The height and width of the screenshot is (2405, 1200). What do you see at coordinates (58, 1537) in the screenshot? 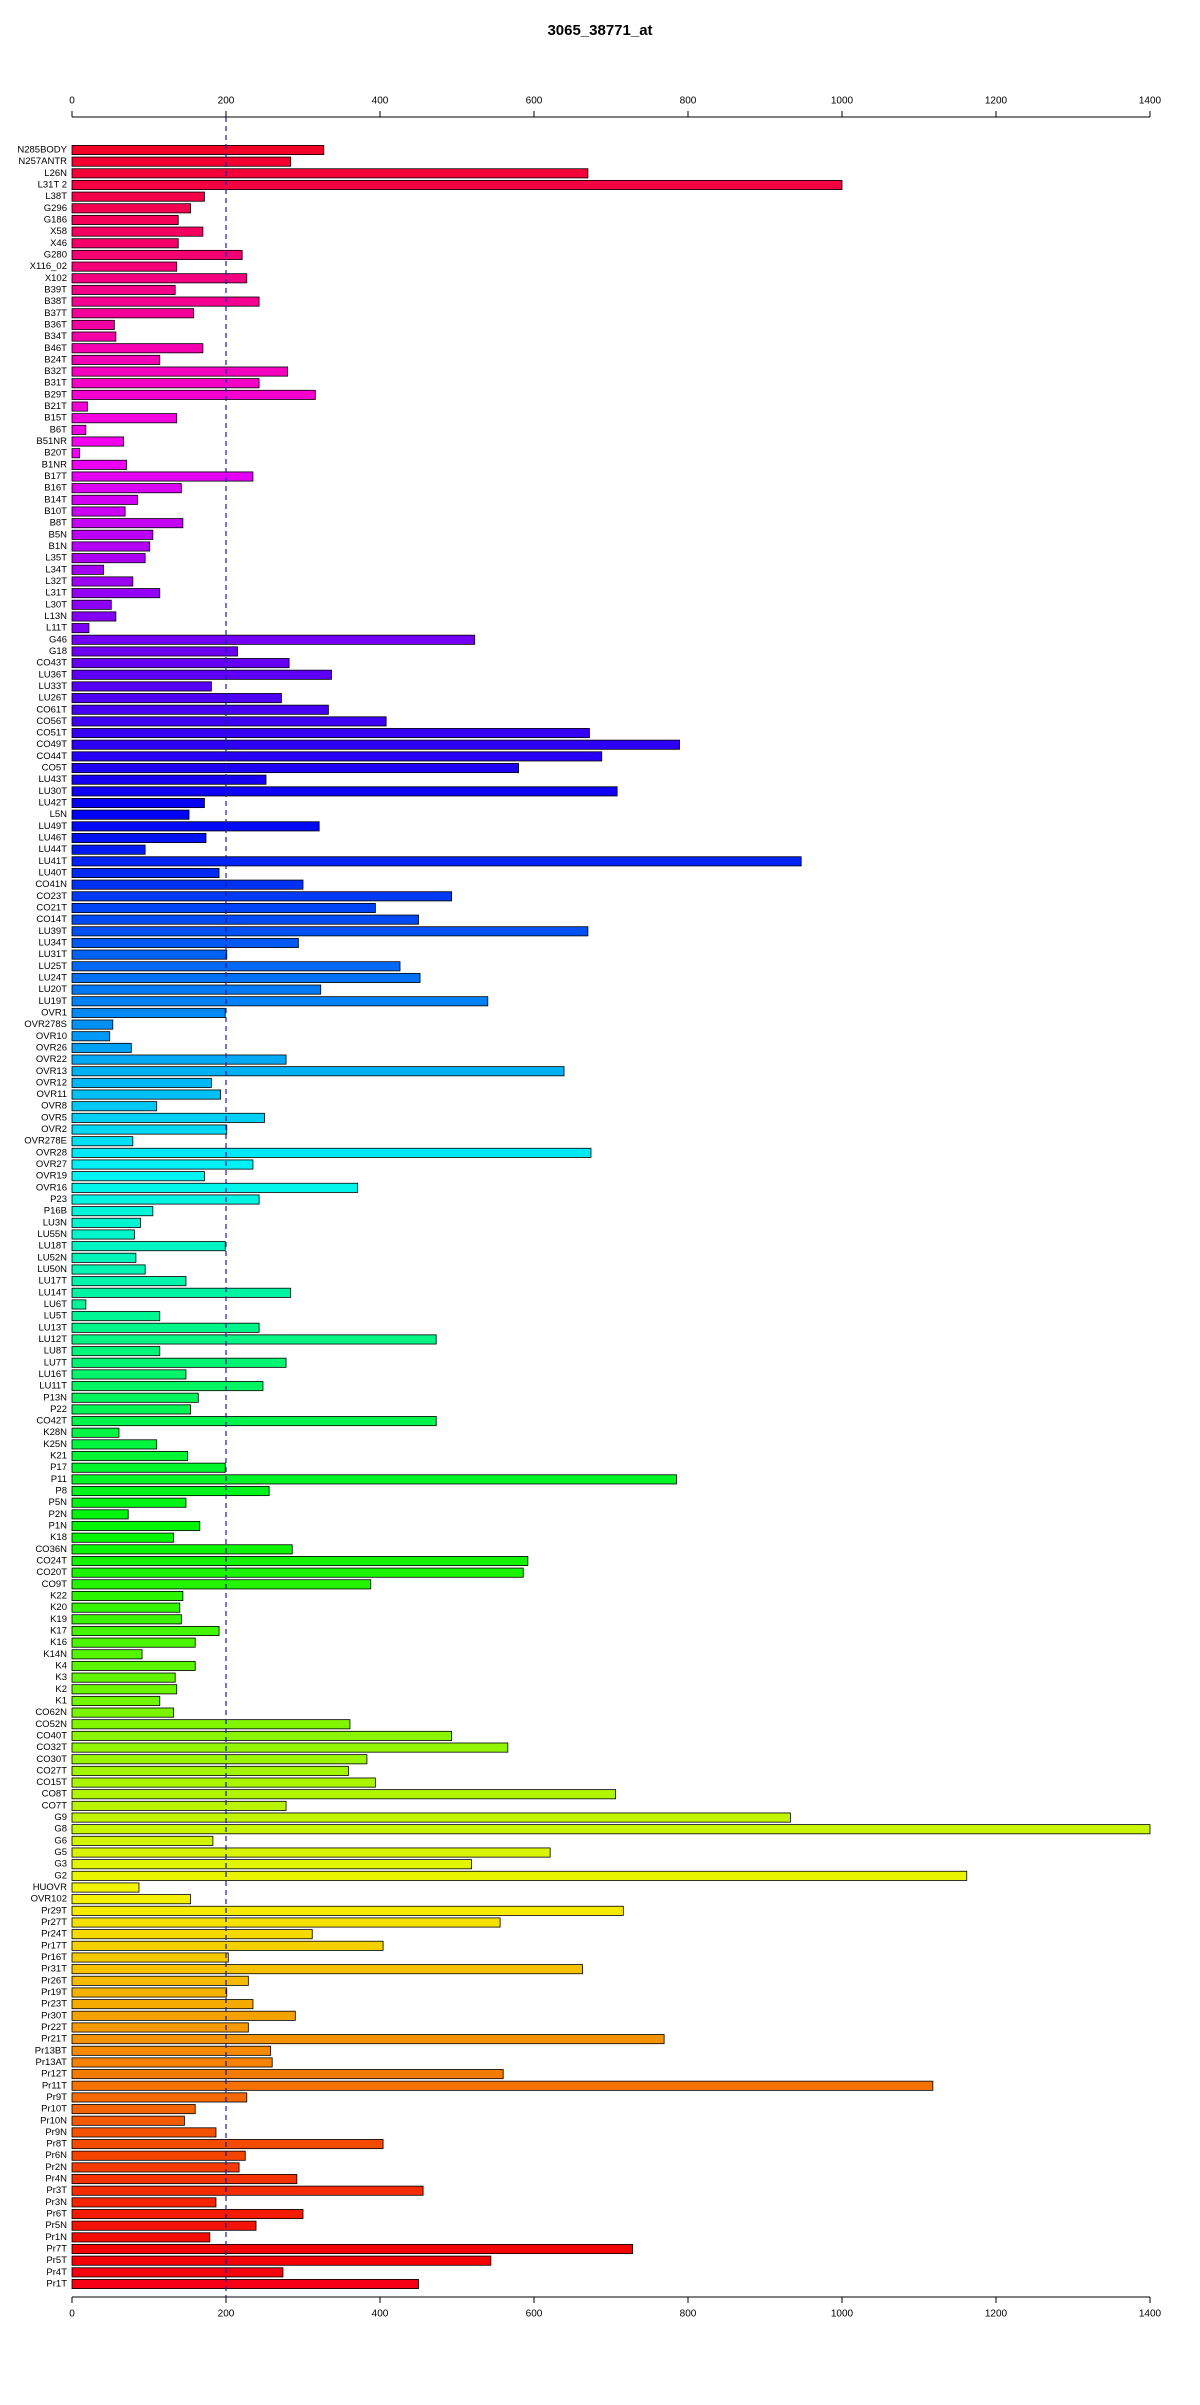
I see `y-tick-label: K18` at bounding box center [58, 1537].